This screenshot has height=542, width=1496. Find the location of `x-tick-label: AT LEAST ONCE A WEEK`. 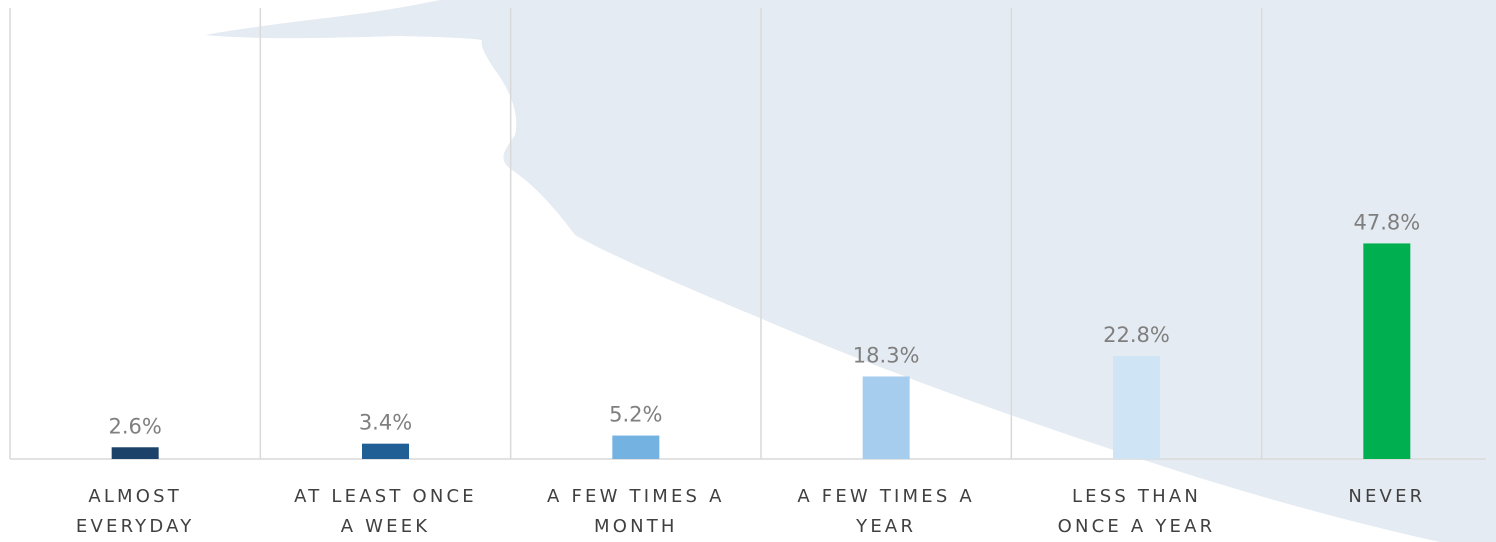

x-tick-label: AT LEAST ONCE A WEEK is located at coordinates (385, 511).